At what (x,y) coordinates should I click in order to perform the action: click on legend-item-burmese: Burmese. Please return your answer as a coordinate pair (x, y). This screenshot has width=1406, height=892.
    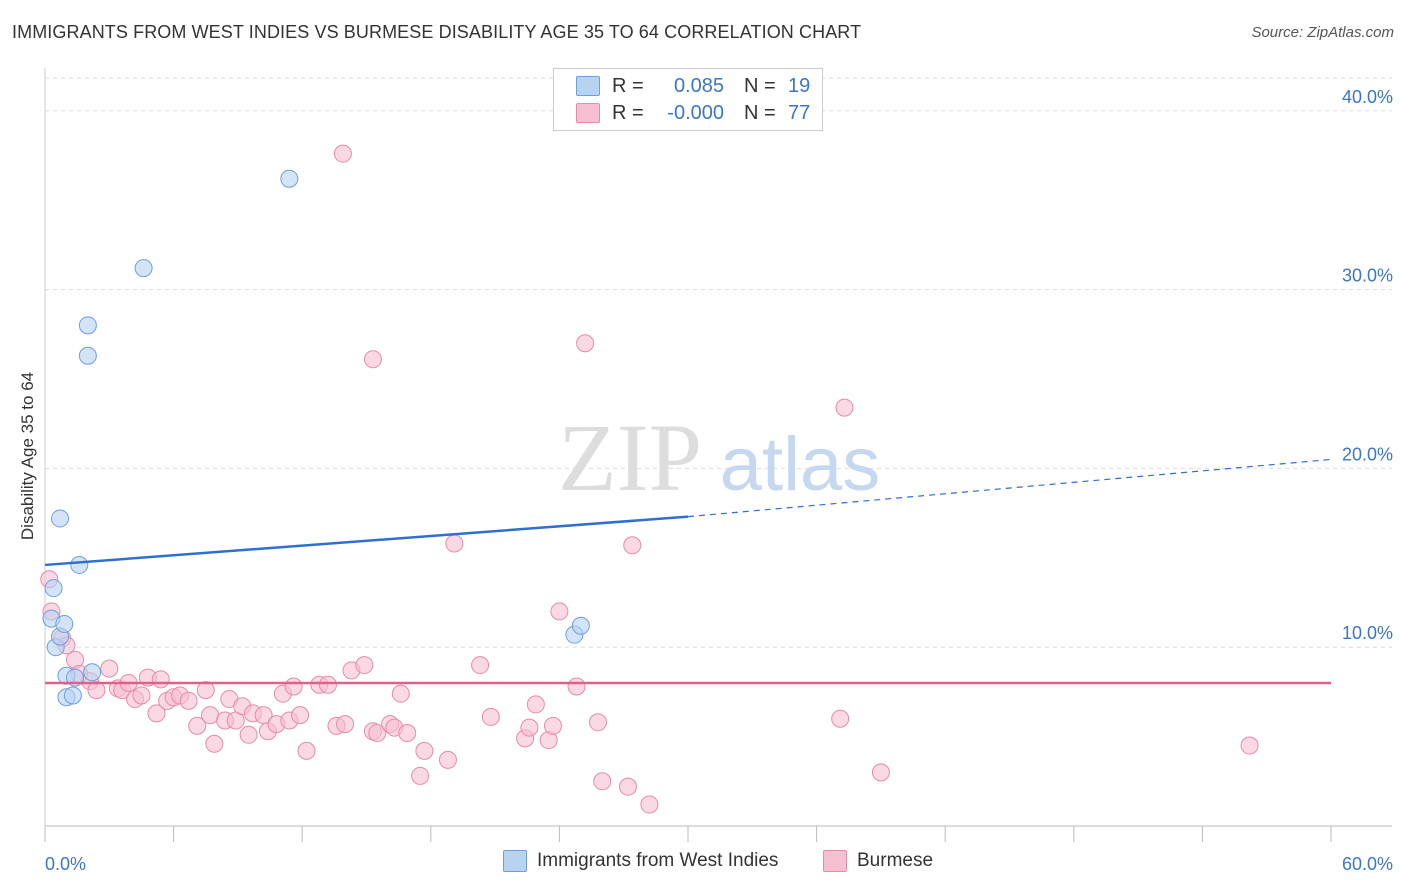
    Looking at the image, I should click on (878, 861).